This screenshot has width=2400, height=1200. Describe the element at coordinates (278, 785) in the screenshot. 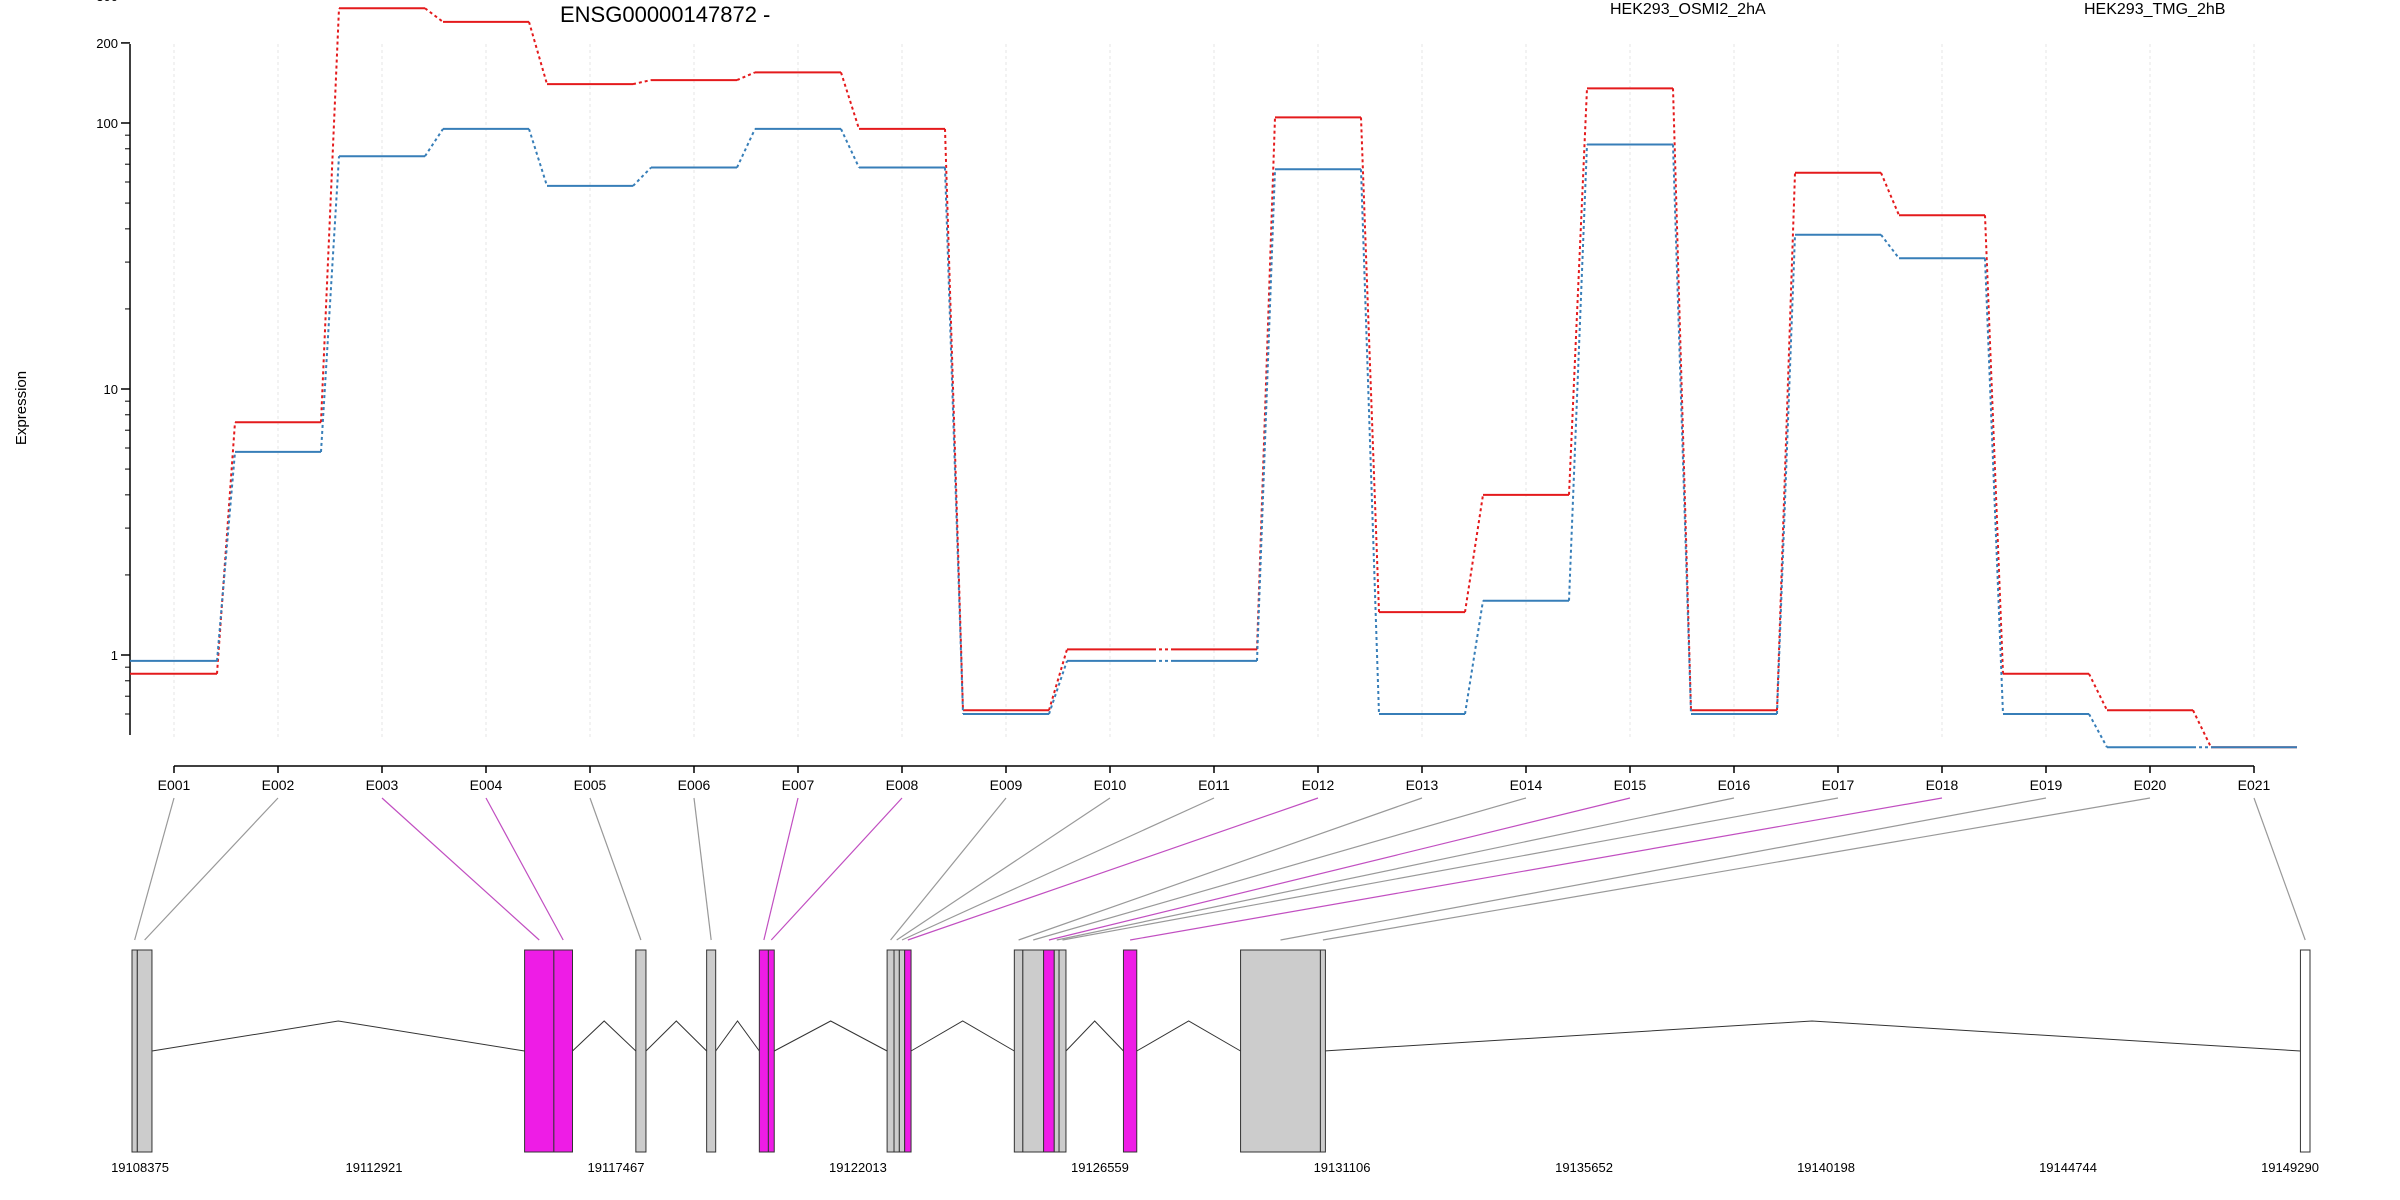

I see `exon-label: E002` at that location.